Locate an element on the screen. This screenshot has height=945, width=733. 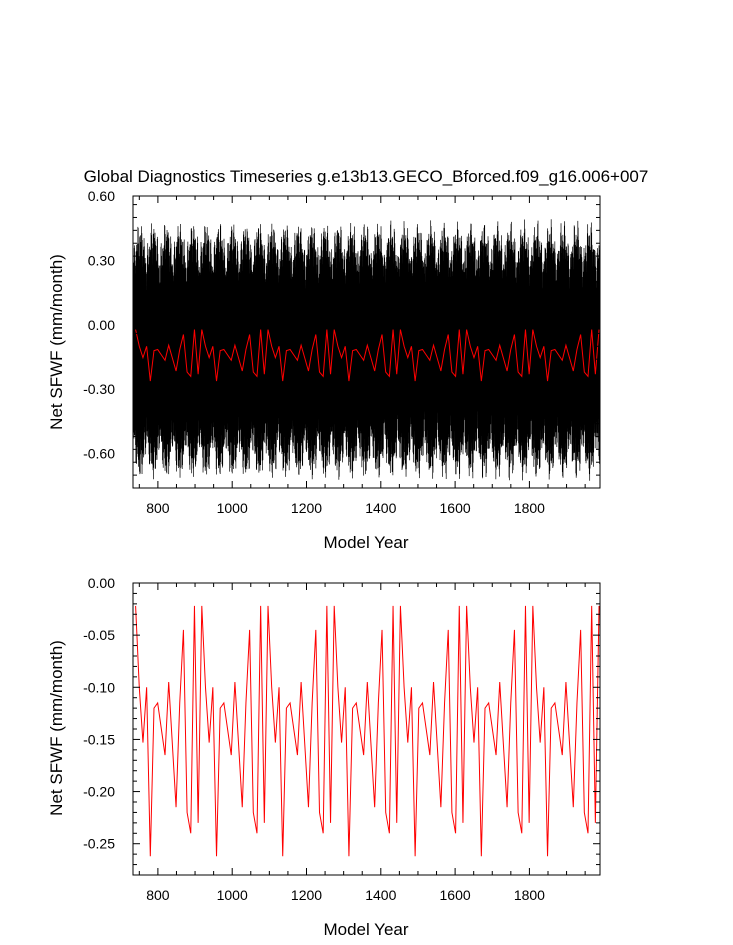
y-tick-label: -0.30 is located at coordinates (99, 389).